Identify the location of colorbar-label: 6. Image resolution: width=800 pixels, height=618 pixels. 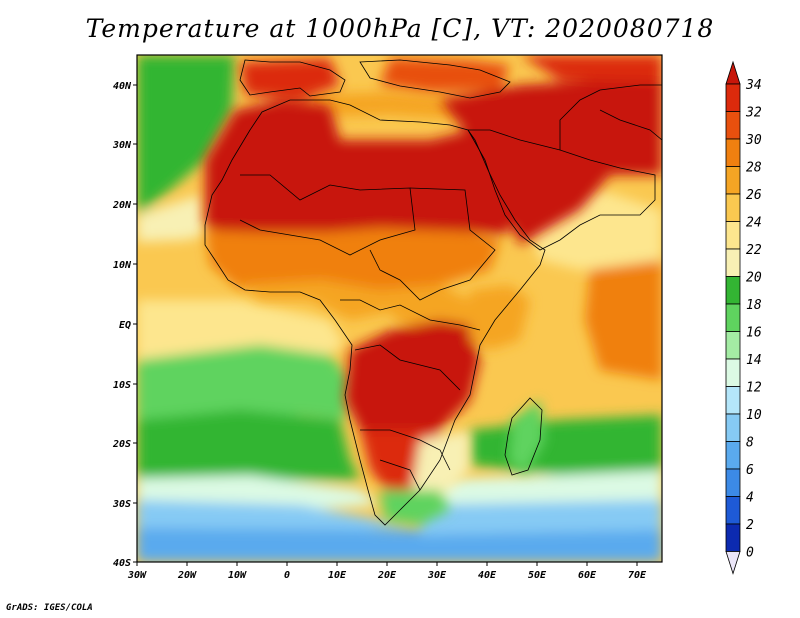
(750, 470).